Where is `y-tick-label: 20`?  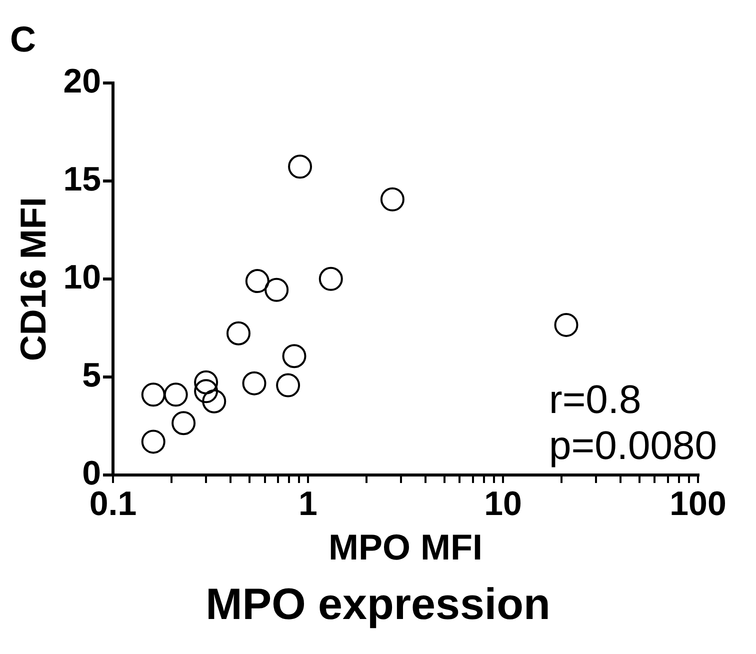 y-tick-label: 20 is located at coordinates (82, 81).